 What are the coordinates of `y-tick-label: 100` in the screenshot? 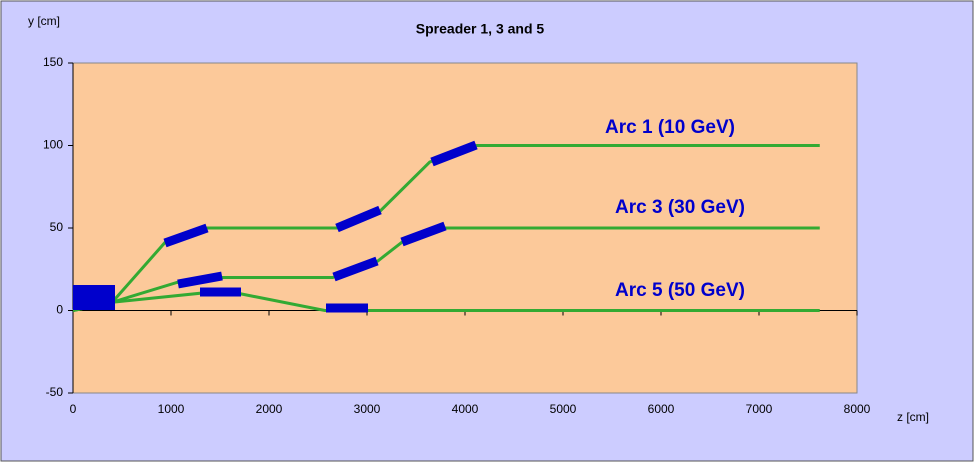 It's located at (53, 145).